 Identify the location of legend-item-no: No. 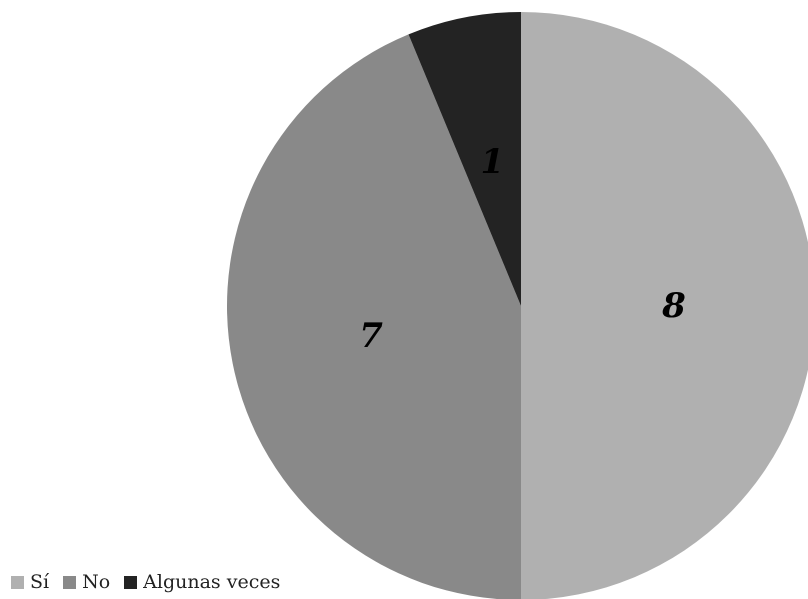
(86, 582).